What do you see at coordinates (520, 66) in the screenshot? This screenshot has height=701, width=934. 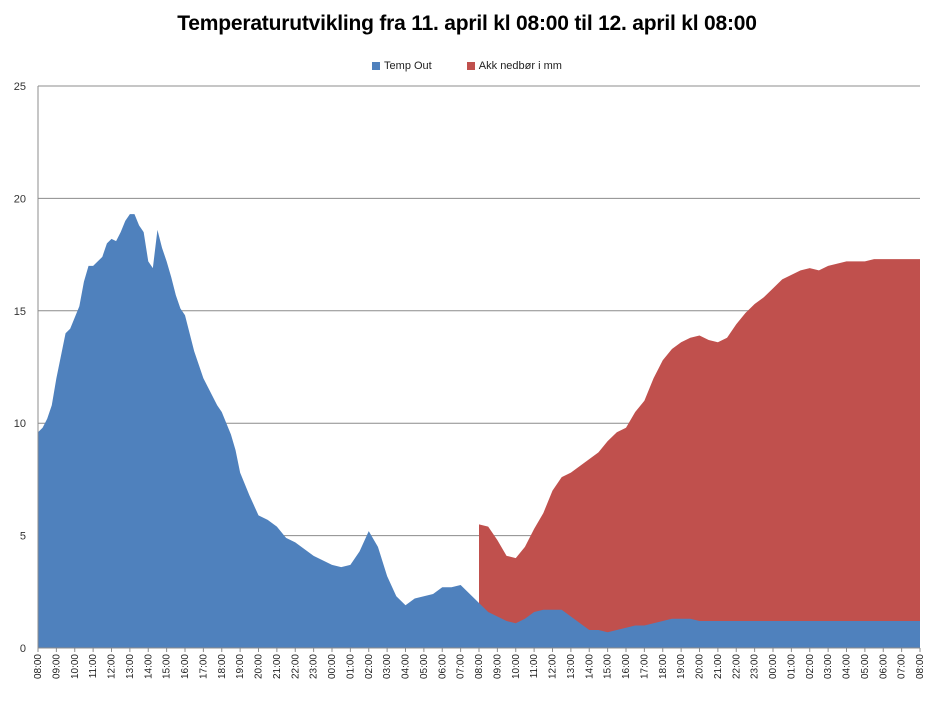 I see `legend-label-precipitation: Akk nedbør i mm` at bounding box center [520, 66].